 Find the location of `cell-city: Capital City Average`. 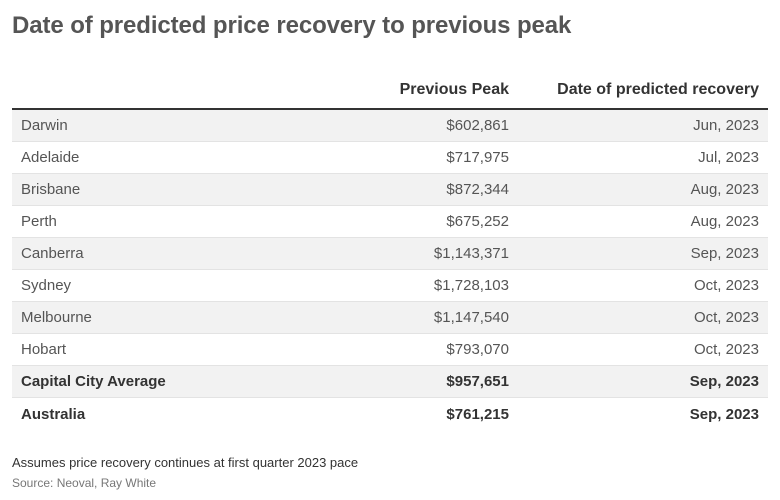

cell-city: Capital City Average is located at coordinates (93, 381).